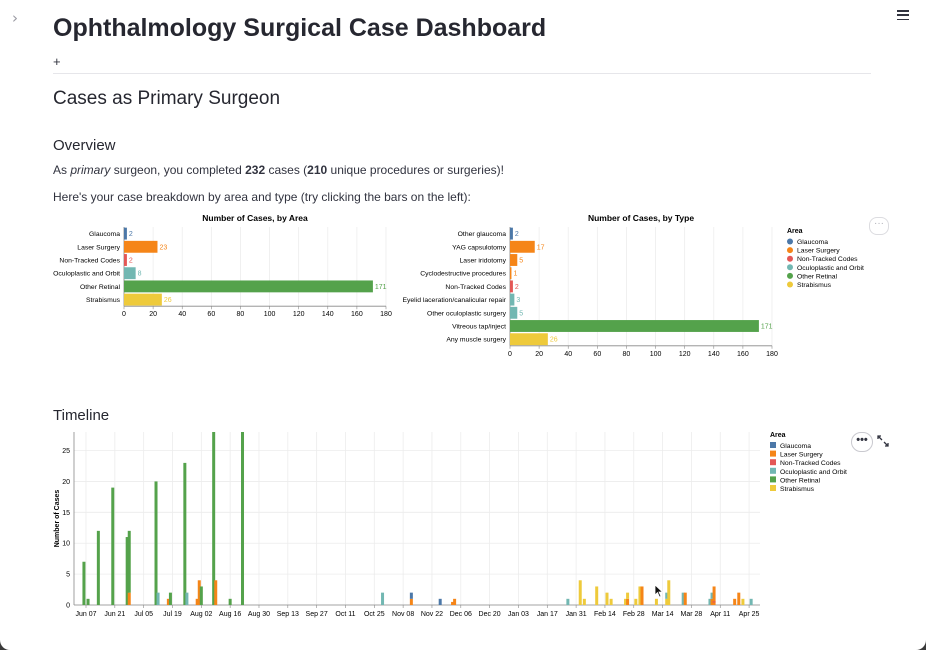 This screenshot has width=926, height=650. I want to click on timeline-x-tick-label: Aug 16, so click(230, 614).